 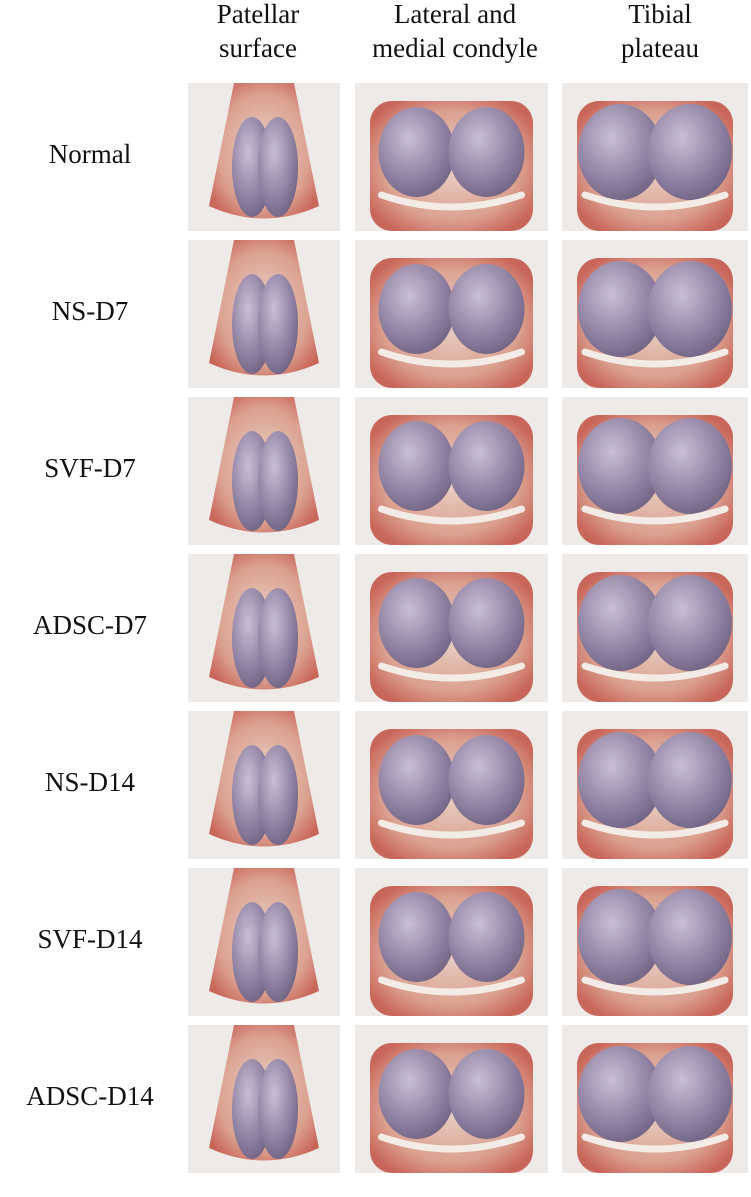 I want to click on column-header: medial condyle, so click(x=455, y=48).